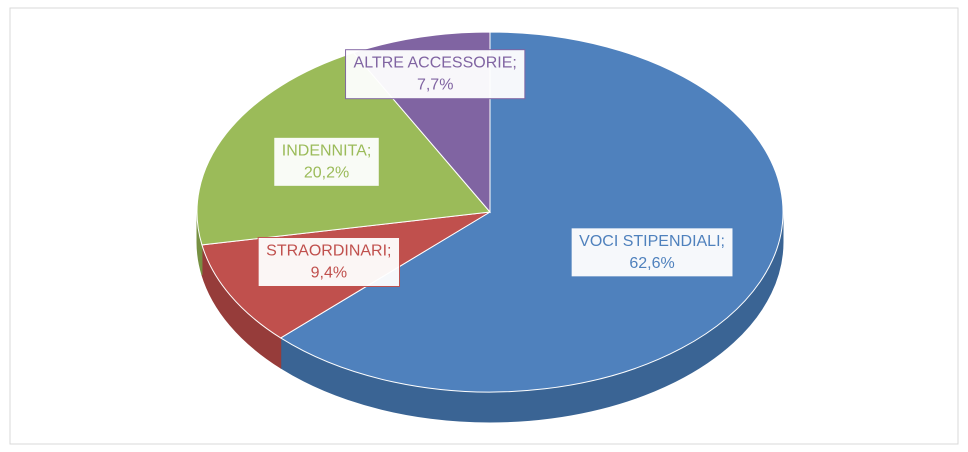 The width and height of the screenshot is (968, 452). I want to click on data-label-text: VOCI STIPENDIALI; 62,6%, so click(652, 252).